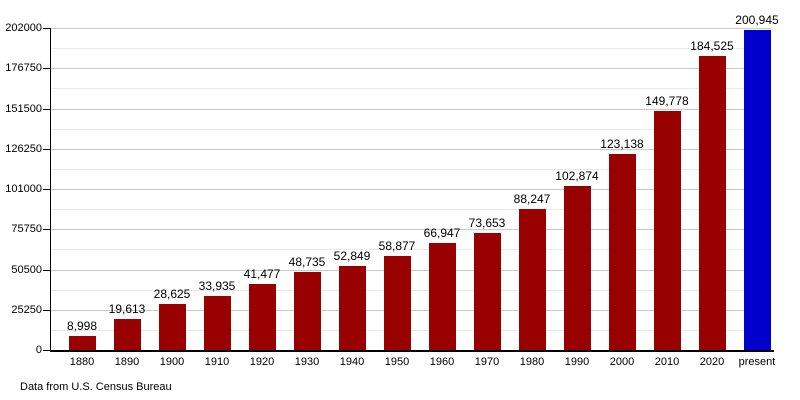 This screenshot has width=800, height=400. I want to click on bar-2020, so click(712, 202).